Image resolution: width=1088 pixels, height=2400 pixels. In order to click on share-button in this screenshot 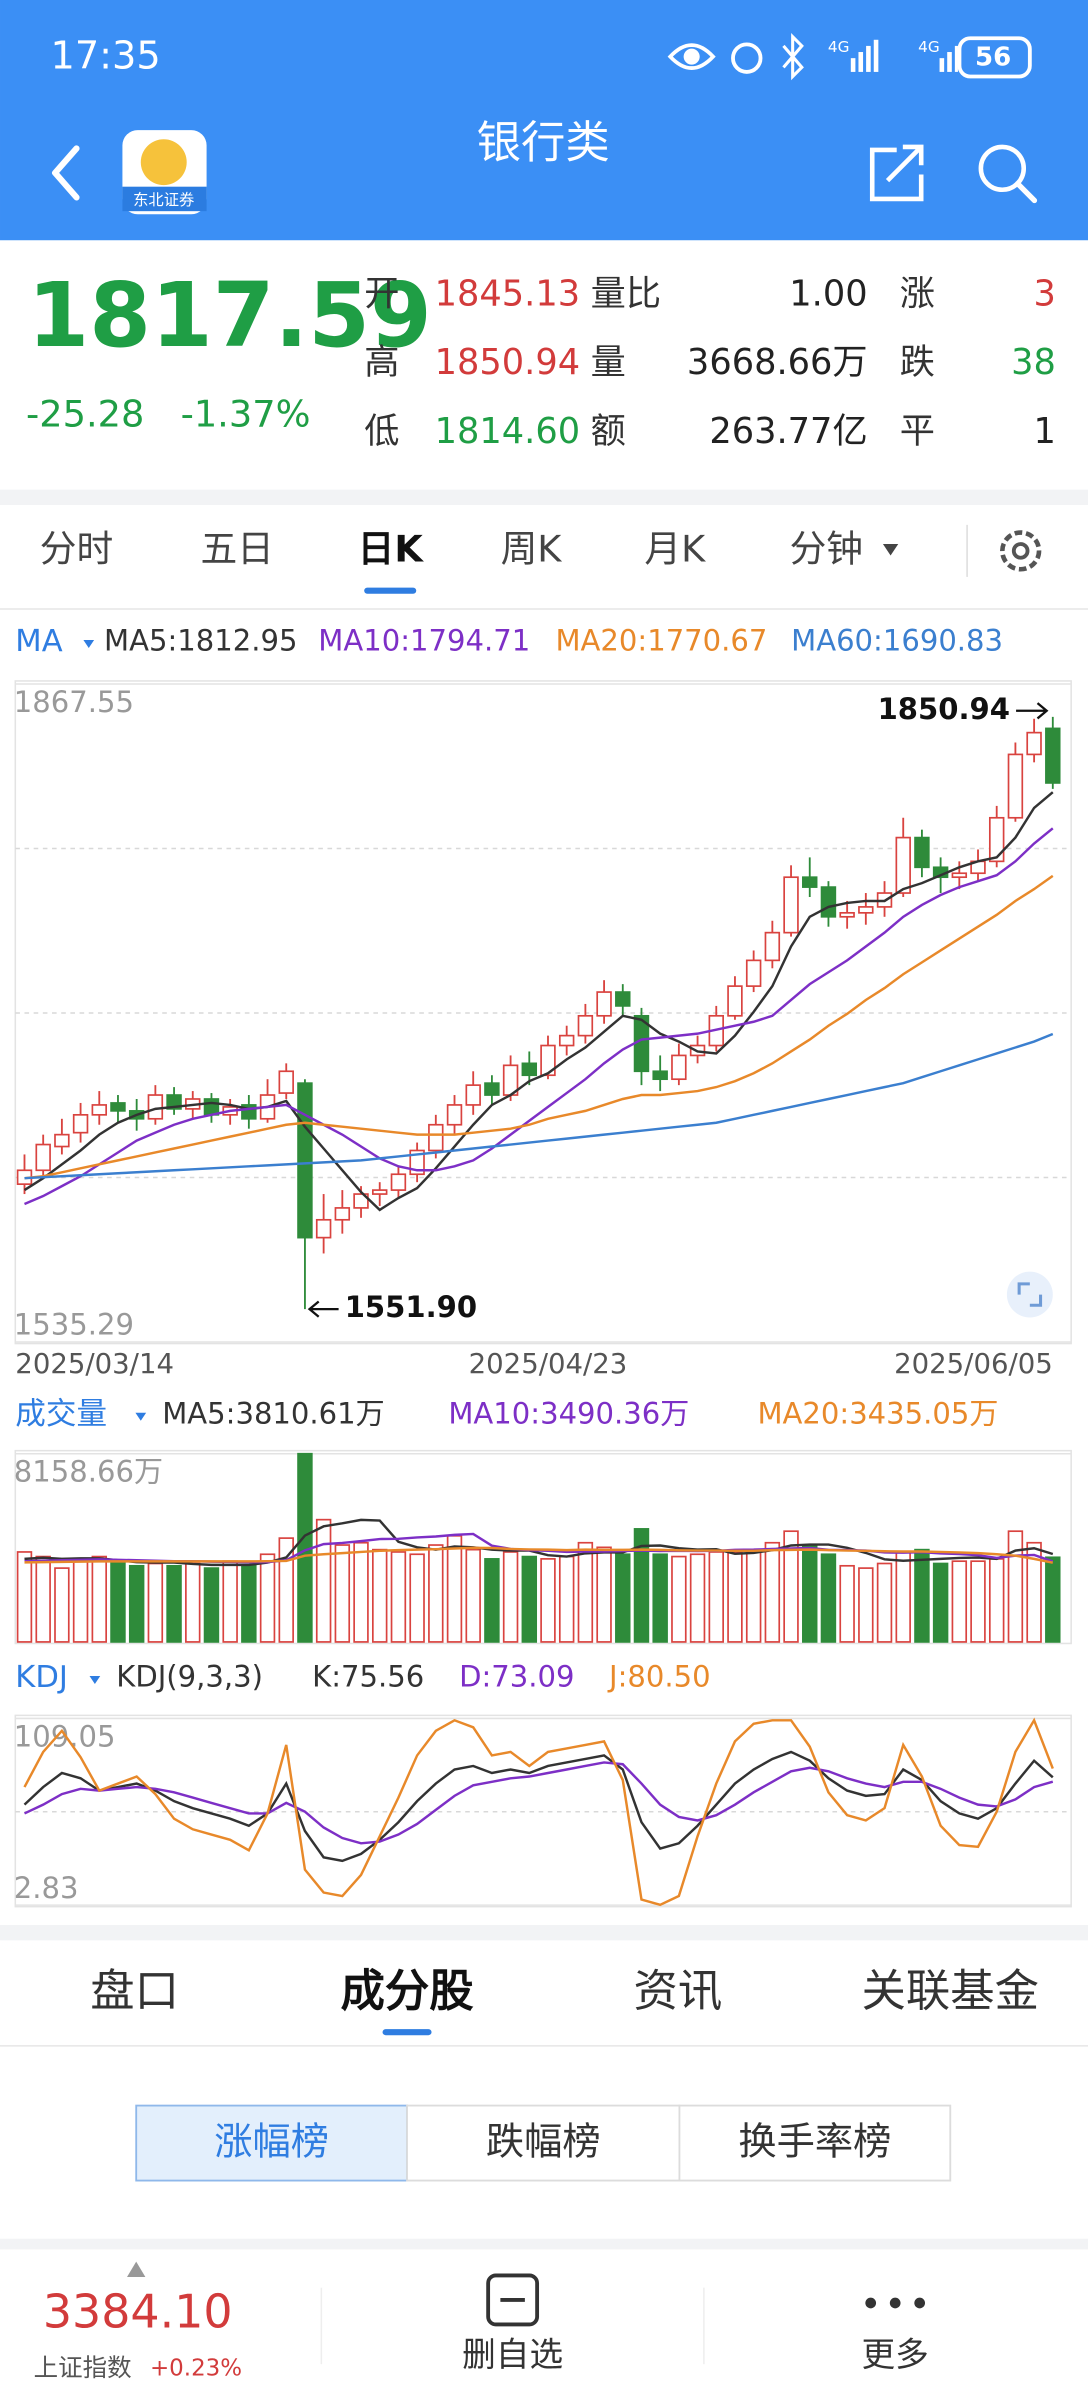, I will do `click(896, 173)`.